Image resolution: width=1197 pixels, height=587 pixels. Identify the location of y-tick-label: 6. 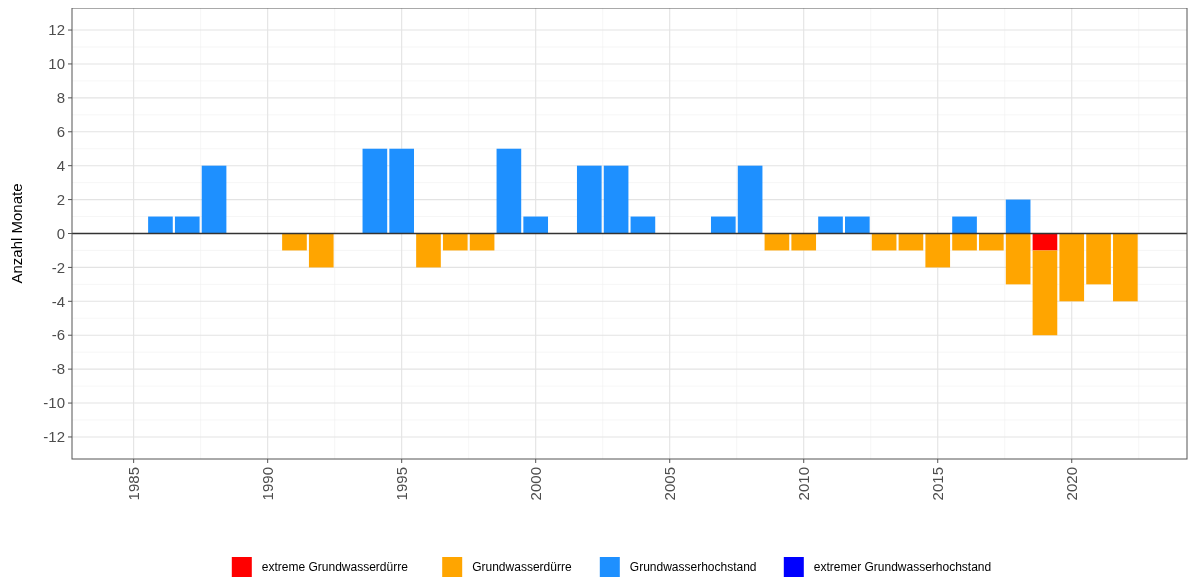
(60, 132).